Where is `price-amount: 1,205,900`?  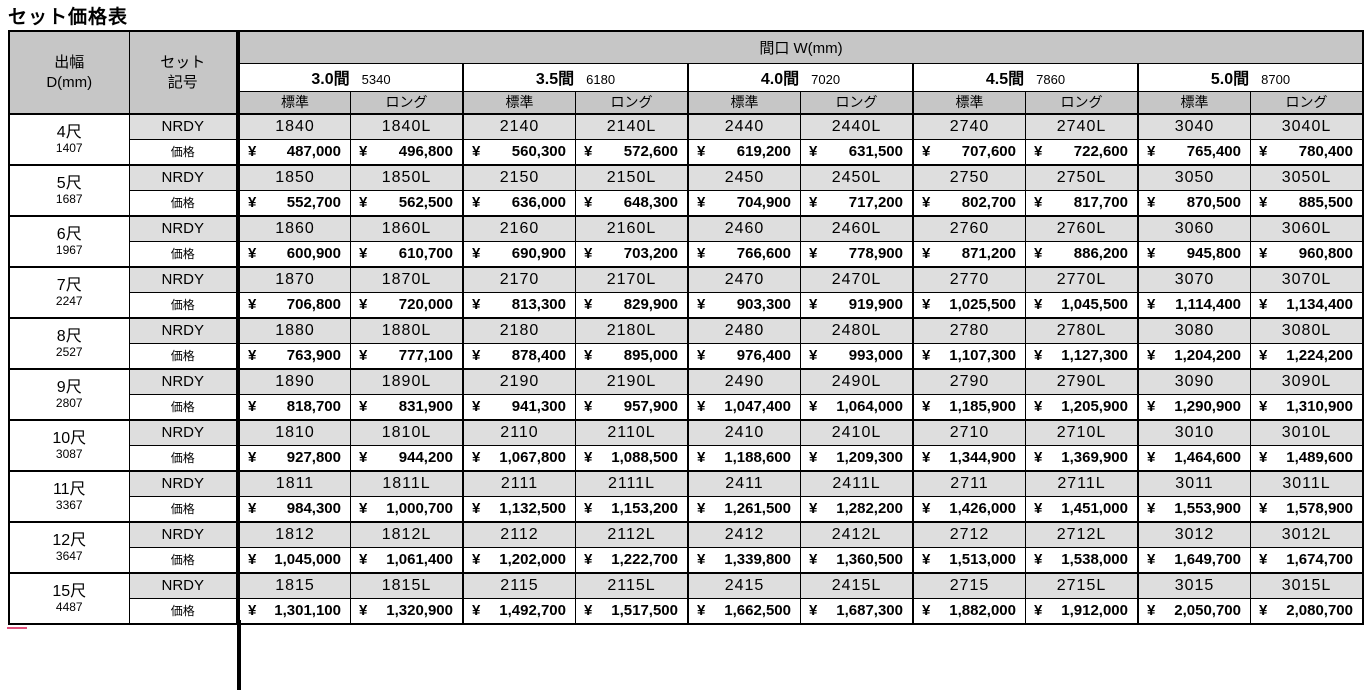
price-amount: 1,205,900 is located at coordinates (1094, 407).